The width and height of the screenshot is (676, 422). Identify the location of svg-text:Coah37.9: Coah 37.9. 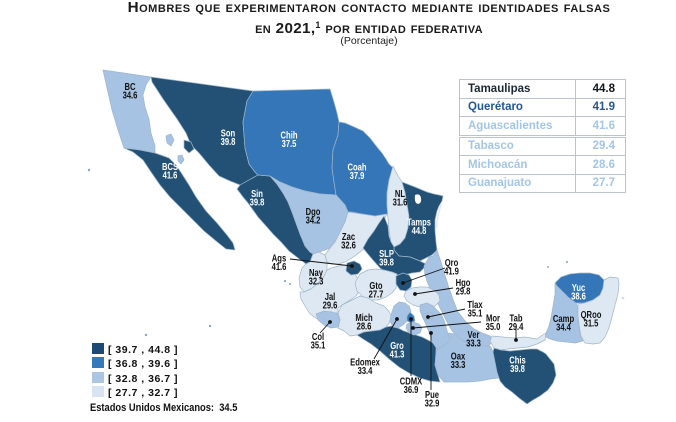
(356, 172).